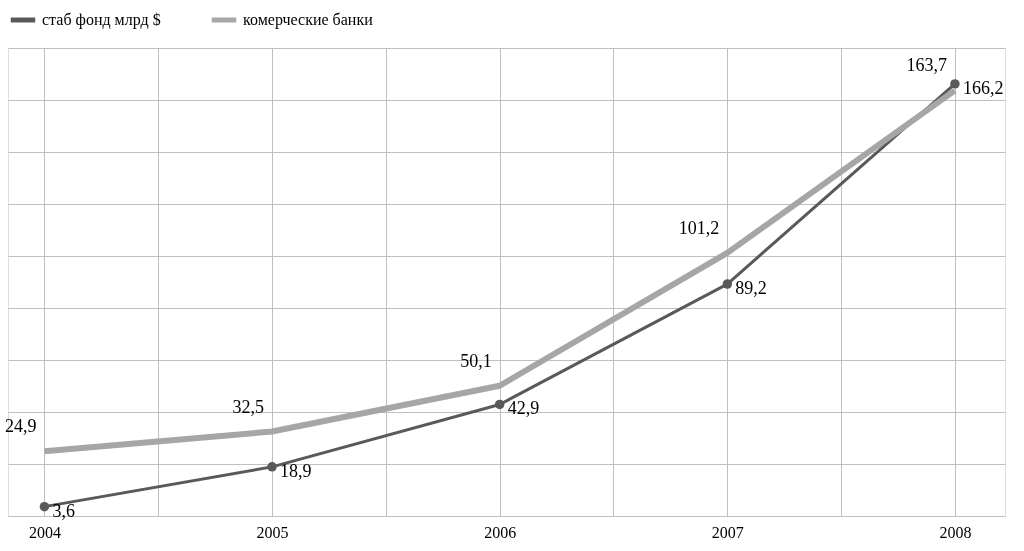  Describe the element at coordinates (44, 532) in the screenshot. I see `x-tick-label: 2004` at that location.